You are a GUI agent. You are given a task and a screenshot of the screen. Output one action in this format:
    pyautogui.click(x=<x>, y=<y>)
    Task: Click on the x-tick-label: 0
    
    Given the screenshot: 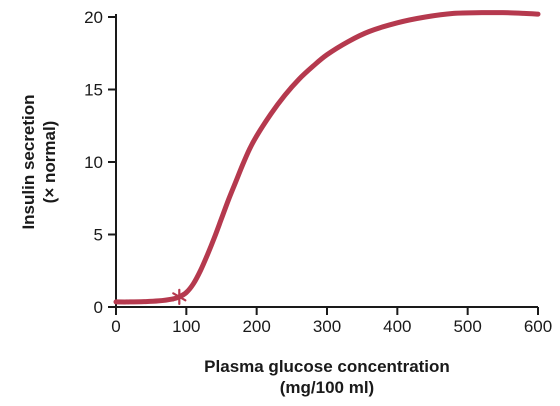 What is the action you would take?
    pyautogui.click(x=115, y=326)
    